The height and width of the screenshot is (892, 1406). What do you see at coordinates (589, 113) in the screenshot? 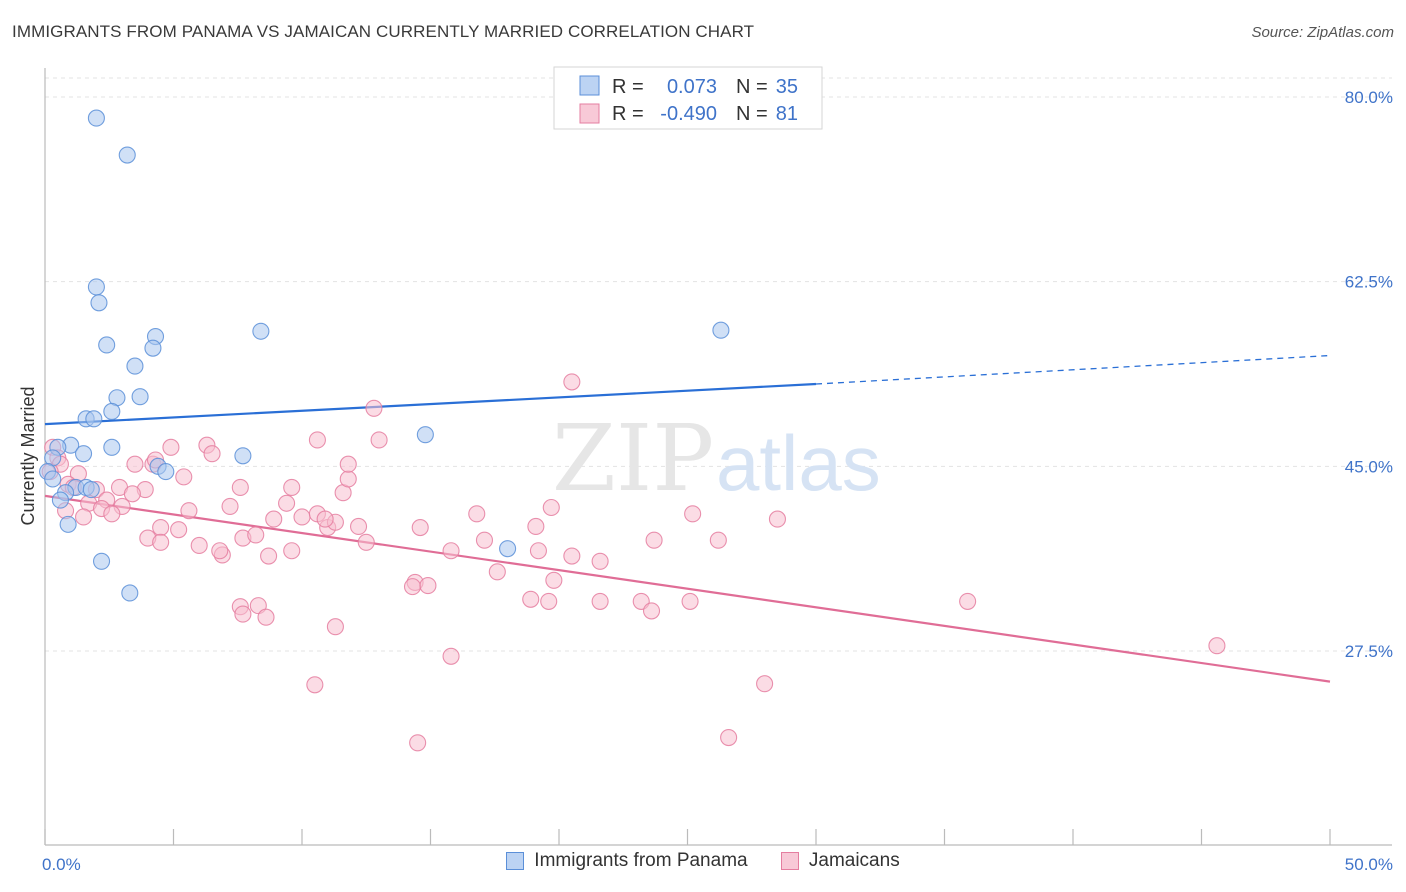
I see `legend-swatch-jamaicans` at bounding box center [589, 113].